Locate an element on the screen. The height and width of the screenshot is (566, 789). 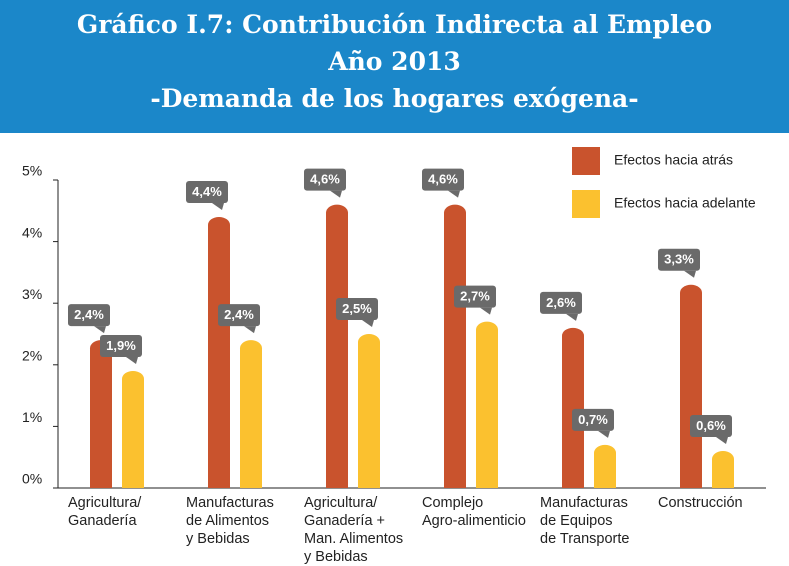
value-label: 2,6% is located at coordinates (561, 302).